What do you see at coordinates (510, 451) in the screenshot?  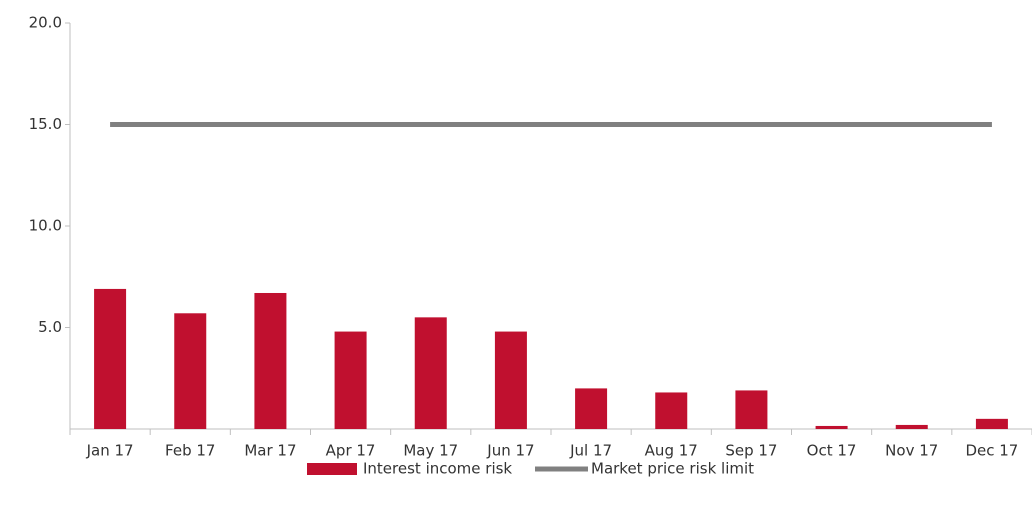 I see `x-tick-label: Jun 17` at bounding box center [510, 451].